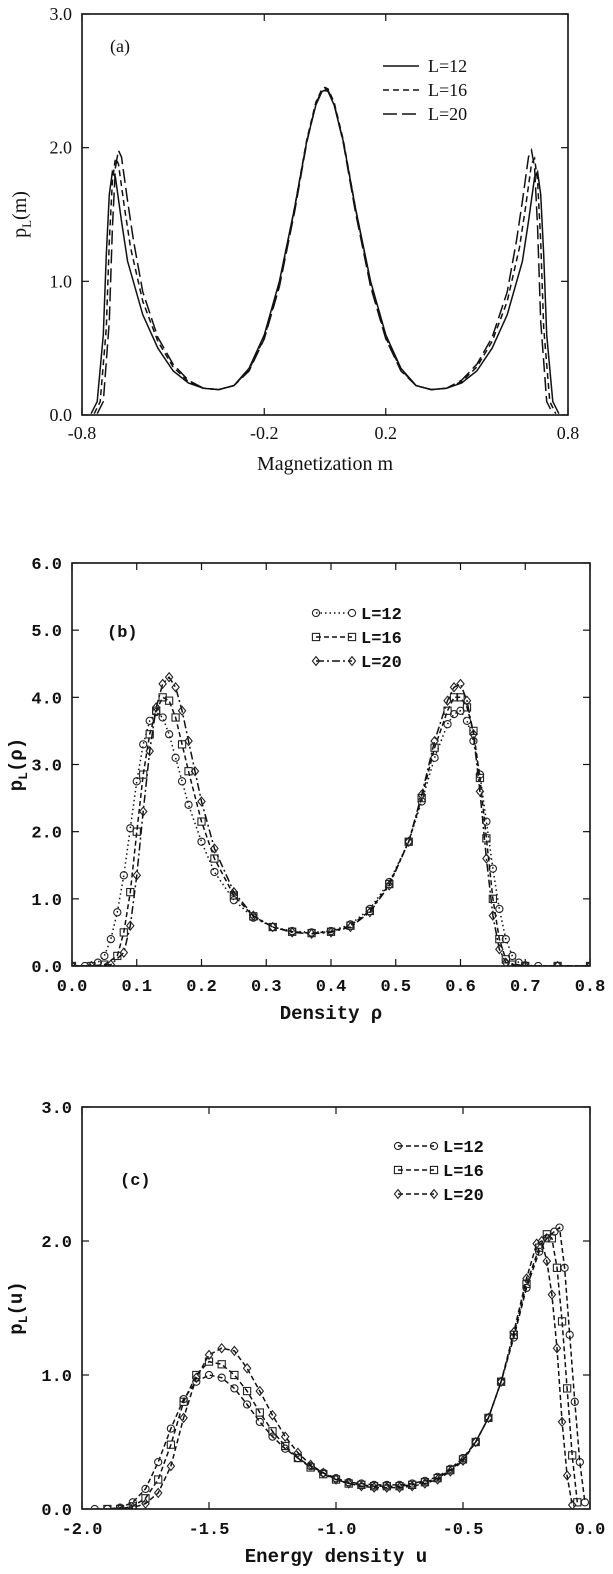 This screenshot has width=613, height=1574. What do you see at coordinates (336, 1557) in the screenshot?
I see `x-axis-label: Energy density u` at bounding box center [336, 1557].